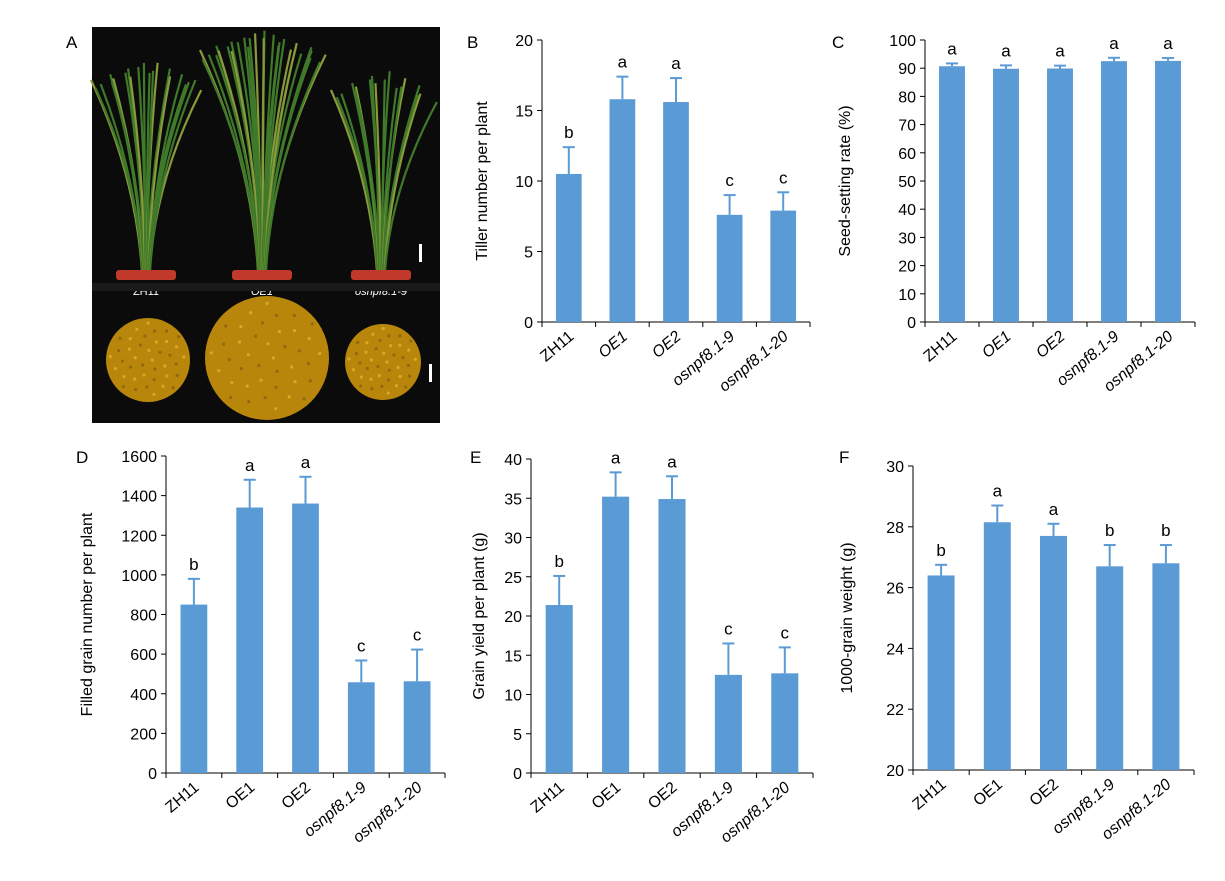  What do you see at coordinates (513, 656) in the screenshot?
I see `y-tick-label: 15` at bounding box center [513, 656].